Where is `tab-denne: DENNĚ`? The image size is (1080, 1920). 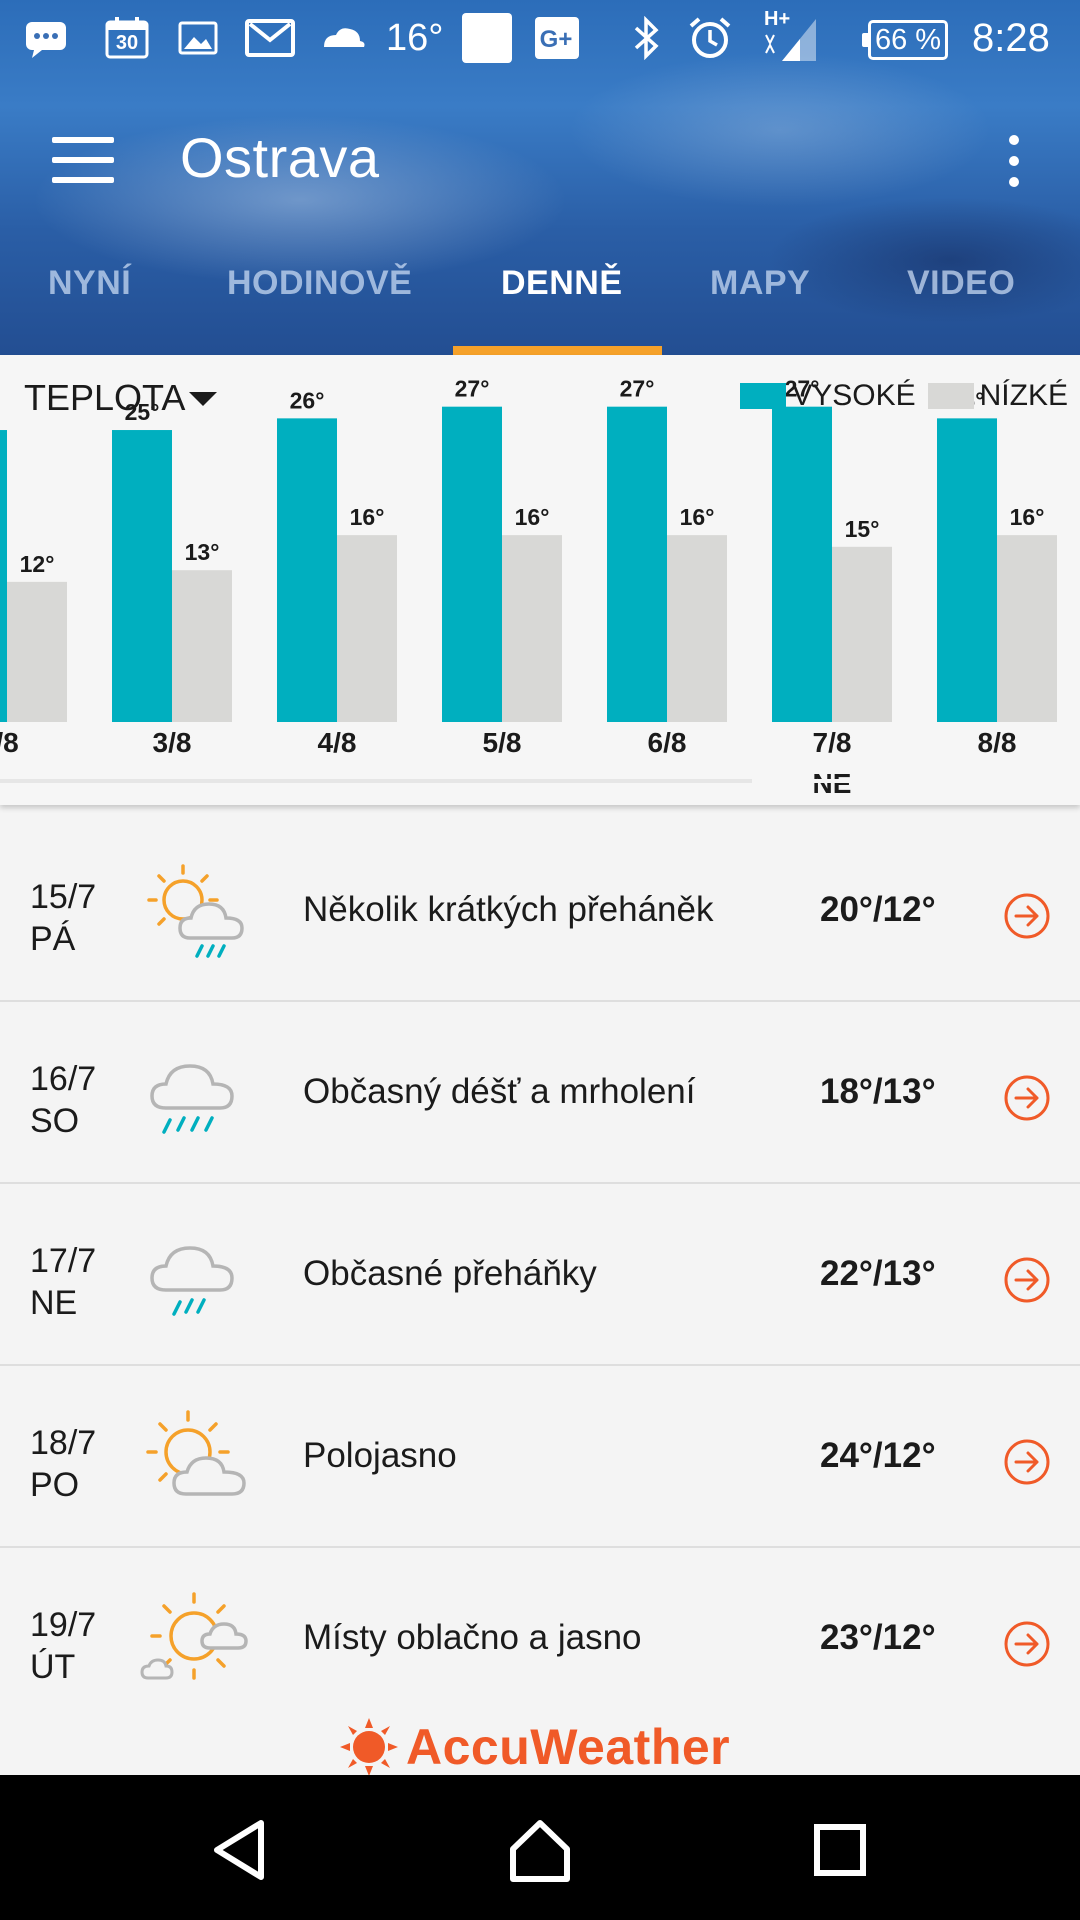
tab-denne: DENNĚ is located at coordinates (562, 283).